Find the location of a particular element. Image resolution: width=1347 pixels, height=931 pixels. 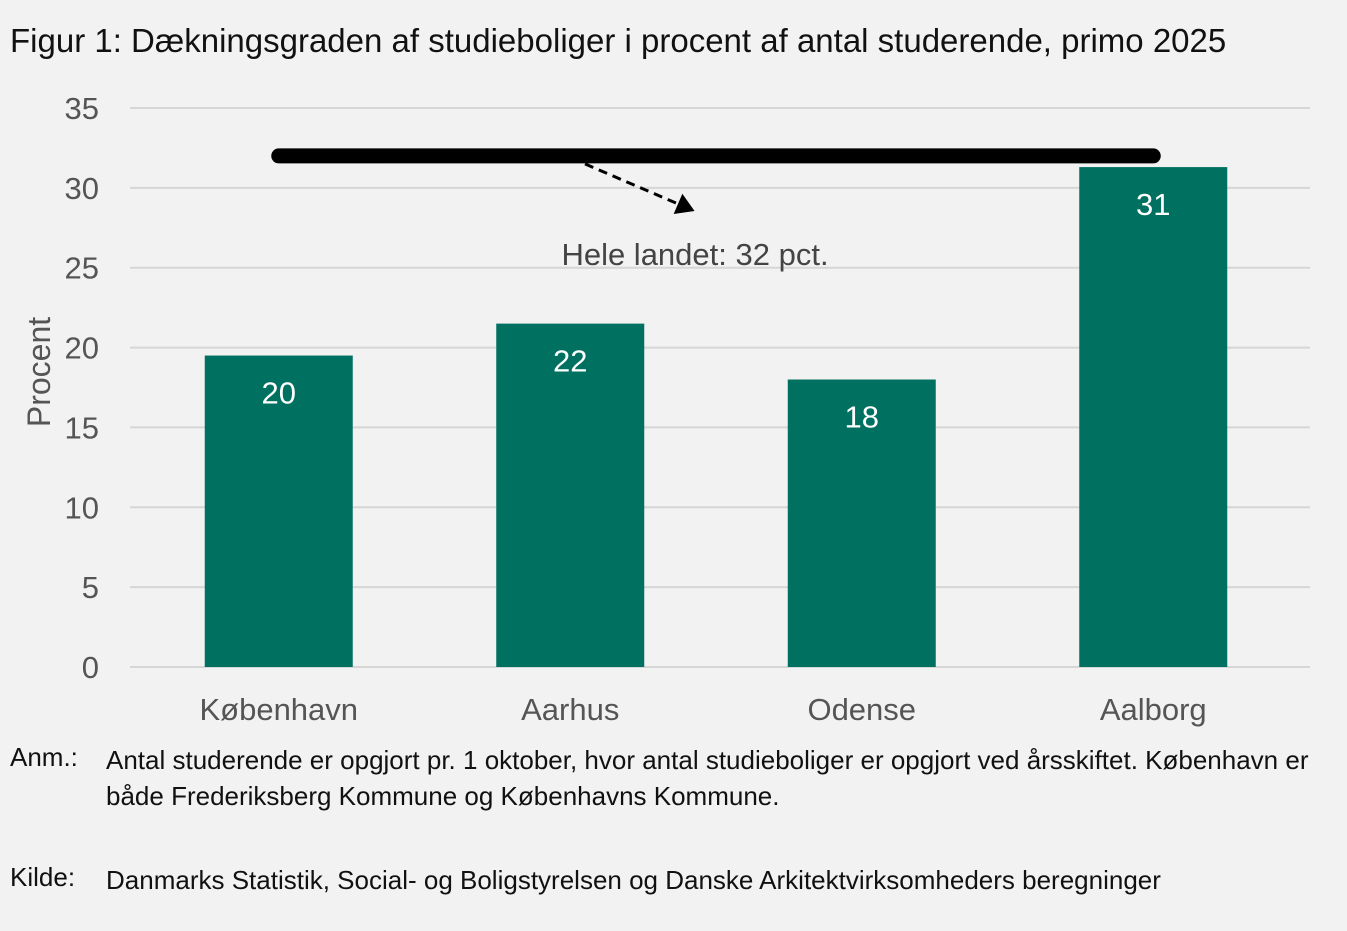

y-axis-label: Procent is located at coordinates (39, 372).